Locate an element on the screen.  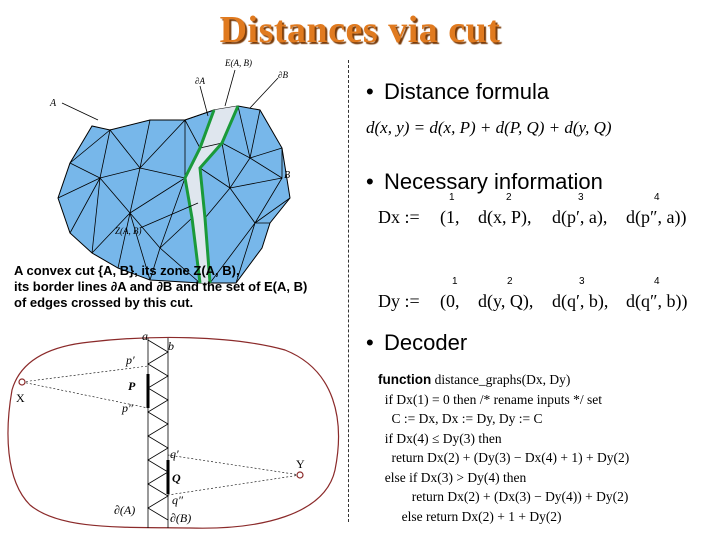
dx-index-2: 2 is located at coordinates (509, 197).